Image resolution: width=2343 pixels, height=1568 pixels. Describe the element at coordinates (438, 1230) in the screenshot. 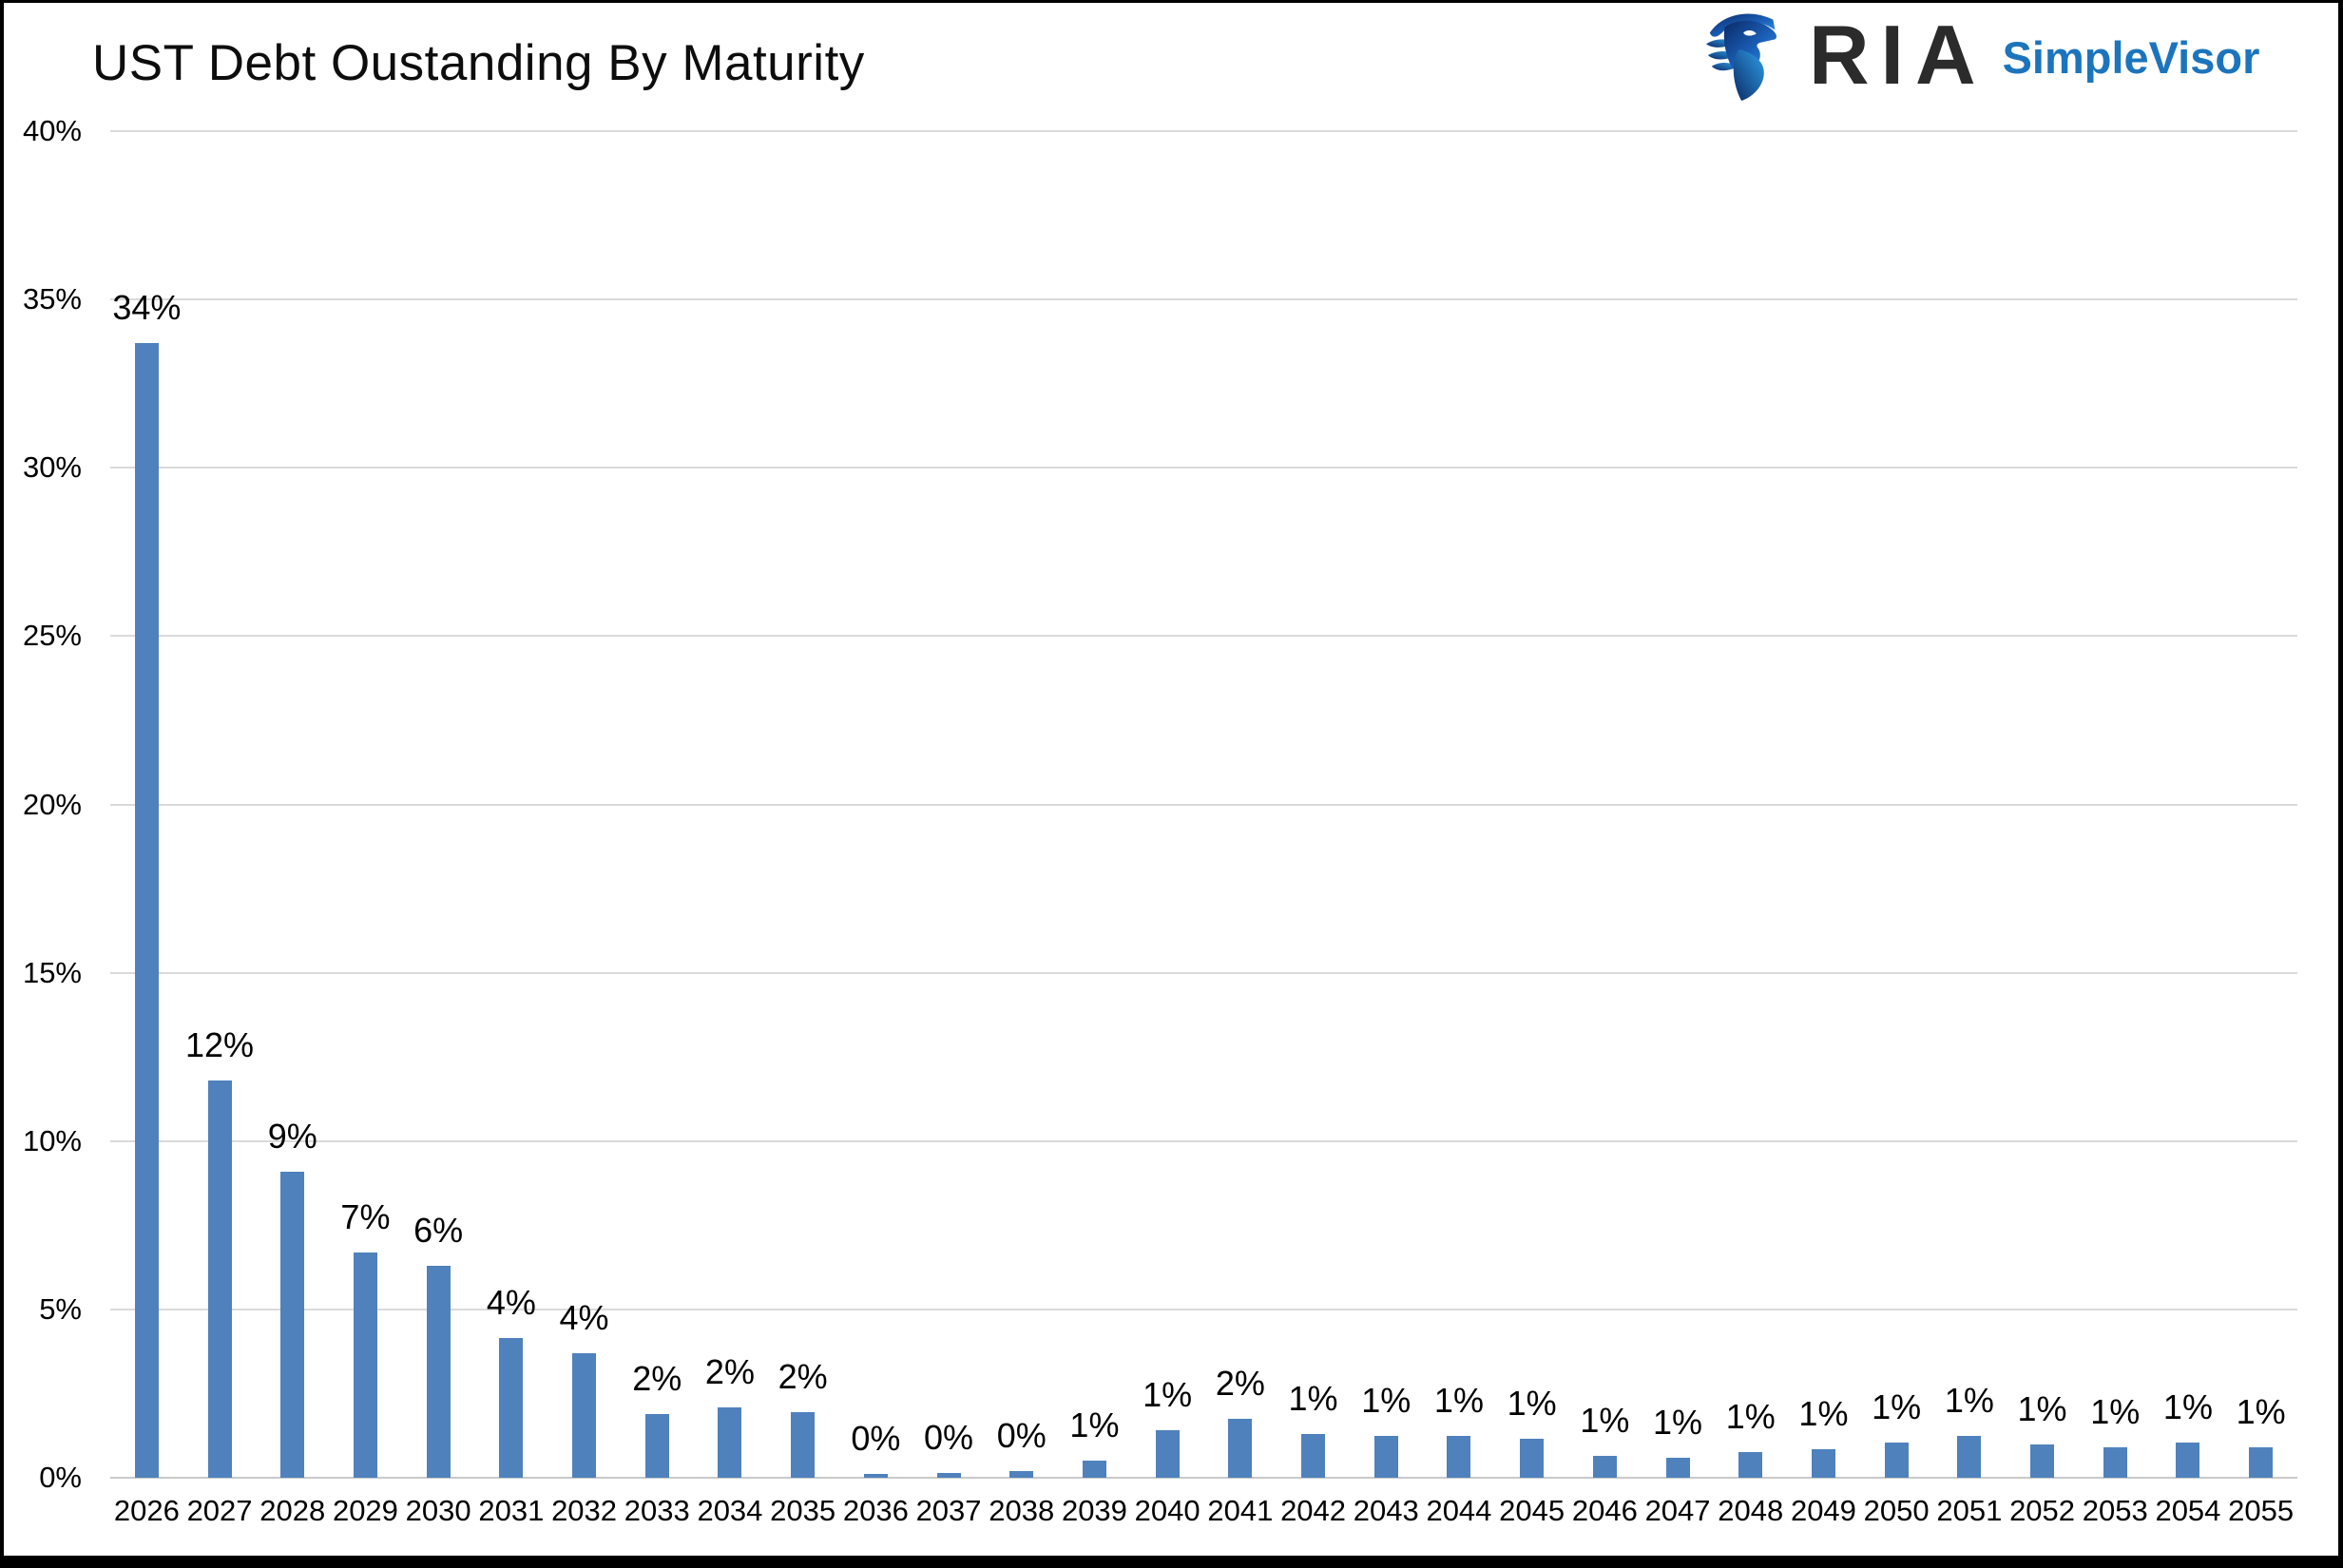

I see `bar-value-label-2030: 6%` at that location.